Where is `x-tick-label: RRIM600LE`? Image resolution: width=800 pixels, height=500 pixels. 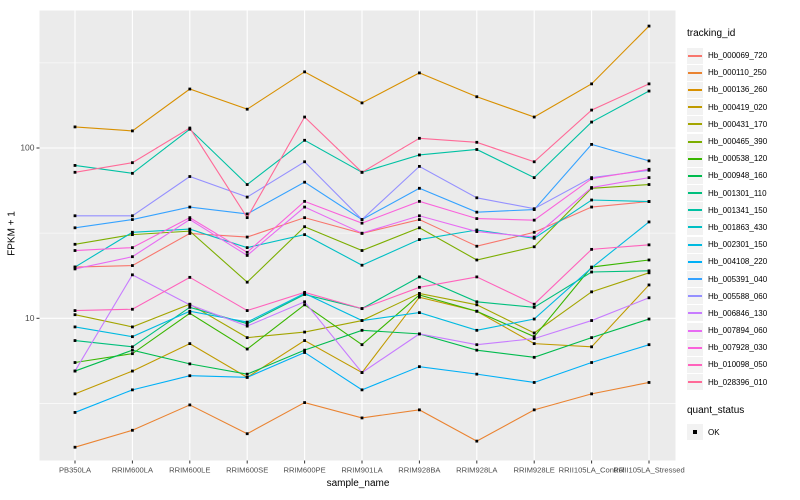 x-tick-label: RRIM600LE is located at coordinates (189, 470).